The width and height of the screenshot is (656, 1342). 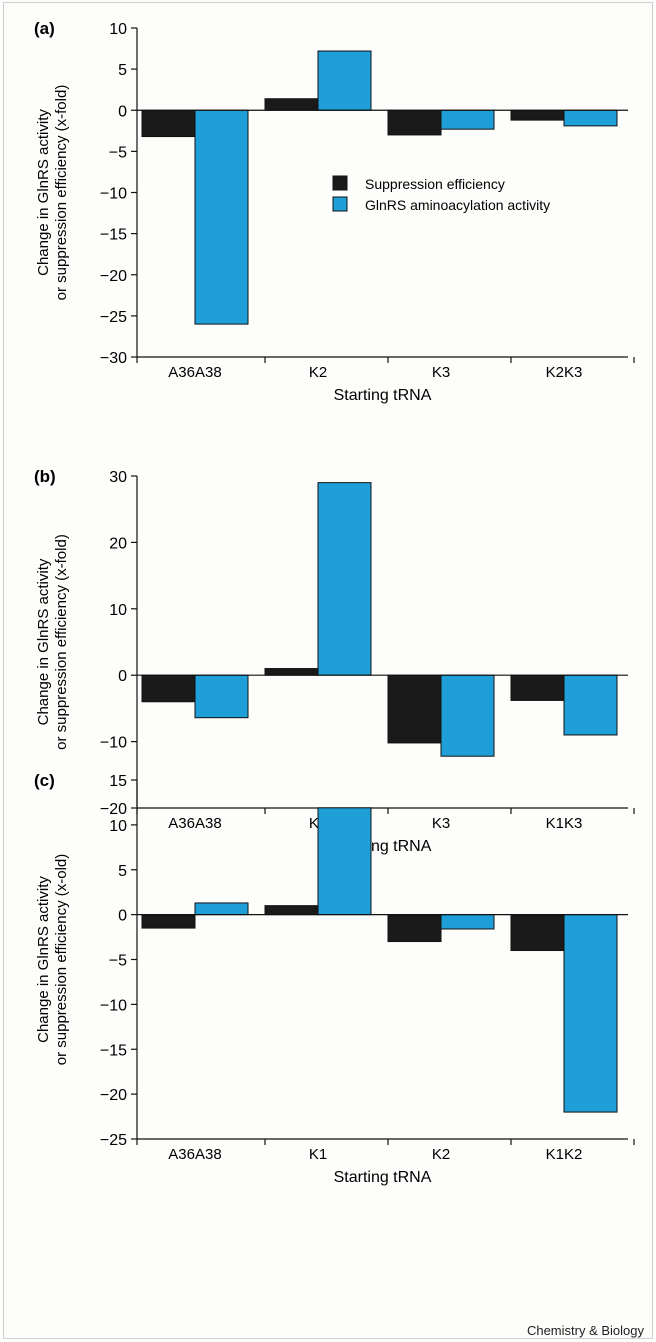 What do you see at coordinates (457, 205) in the screenshot?
I see `legend-label-glnrs: GlnRS aminoacylation activity` at bounding box center [457, 205].